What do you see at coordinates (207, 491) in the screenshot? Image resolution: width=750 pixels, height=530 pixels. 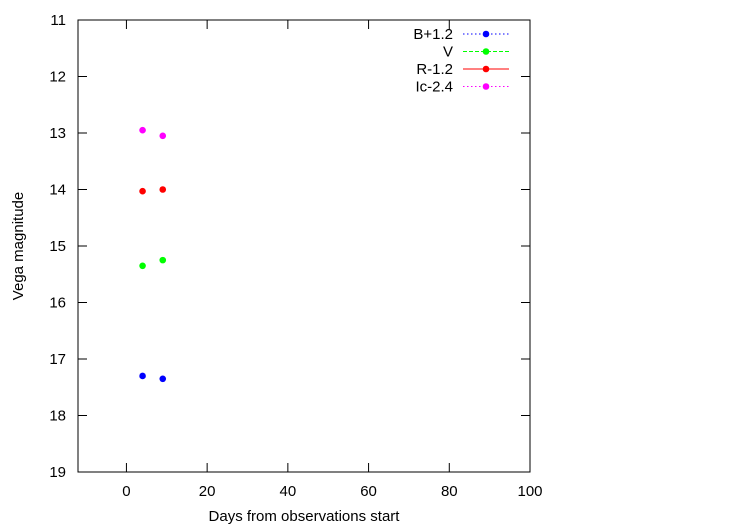 I see `x-tick-label: 20` at bounding box center [207, 491].